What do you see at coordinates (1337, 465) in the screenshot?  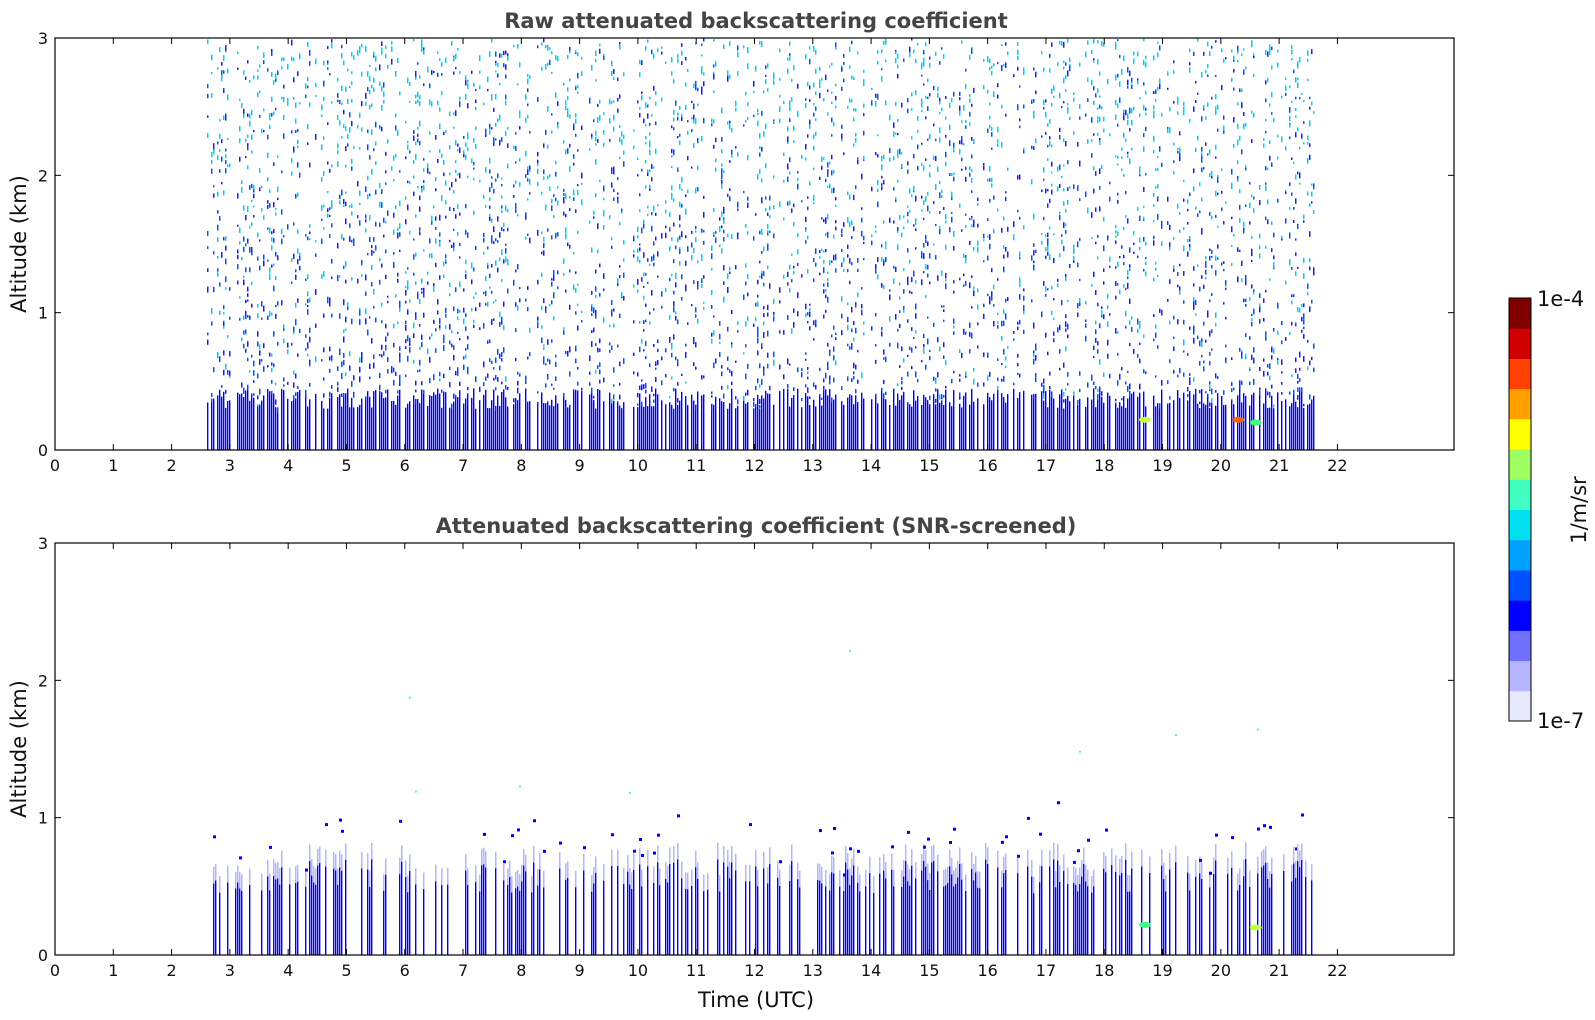 I see `x-tick-label: 22` at bounding box center [1337, 465].